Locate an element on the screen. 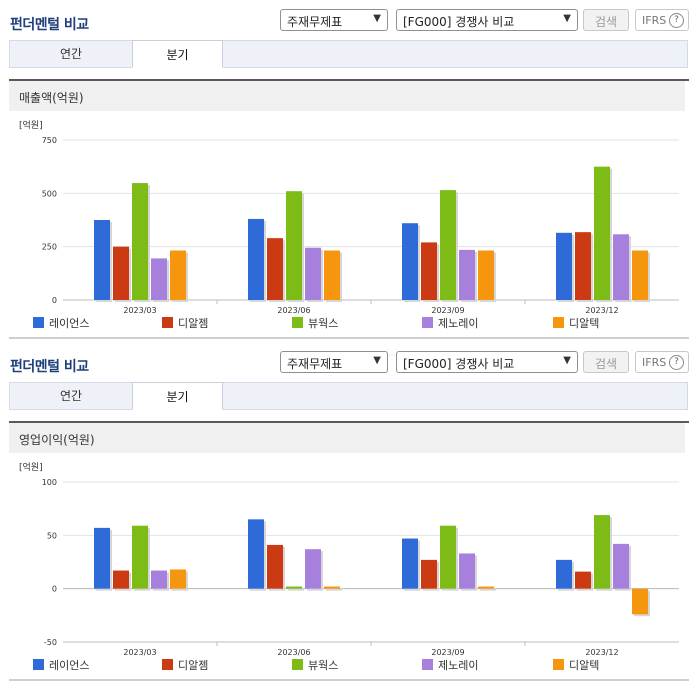 The height and width of the screenshot is (684, 696). y-tick-label: 50 is located at coordinates (52, 535).